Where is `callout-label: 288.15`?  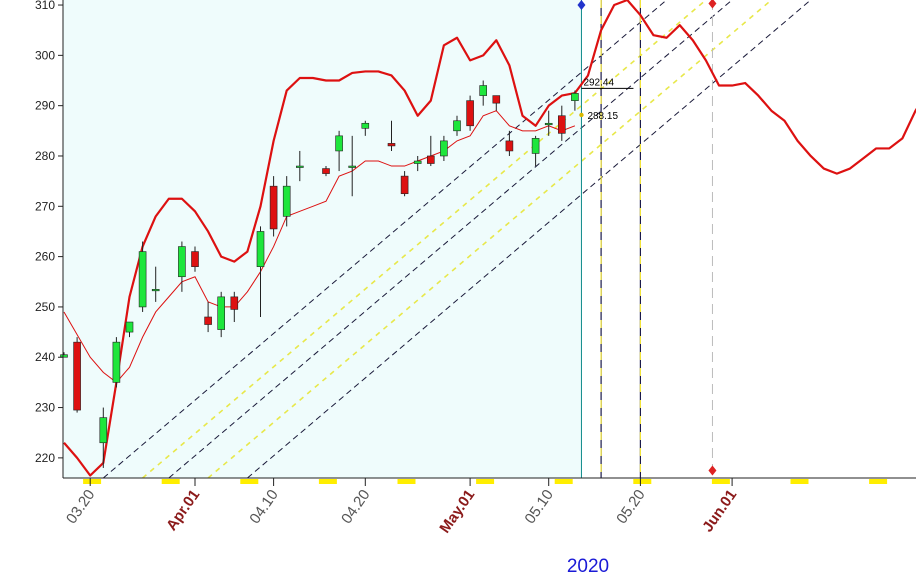 callout-label: 288.15 is located at coordinates (602, 116).